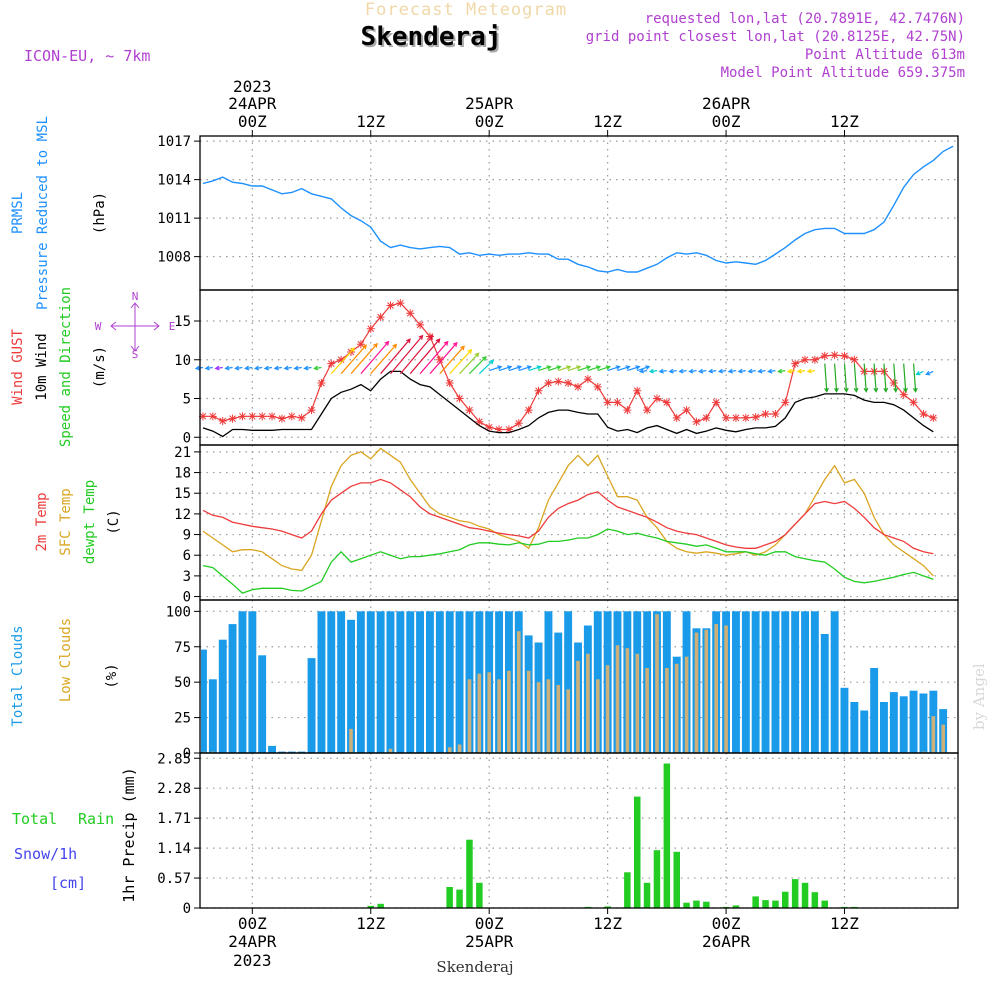 This screenshot has height=1000, width=1000. Describe the element at coordinates (42, 366) in the screenshot. I see `wind-10m-axis-label: 10m Wind` at that location.